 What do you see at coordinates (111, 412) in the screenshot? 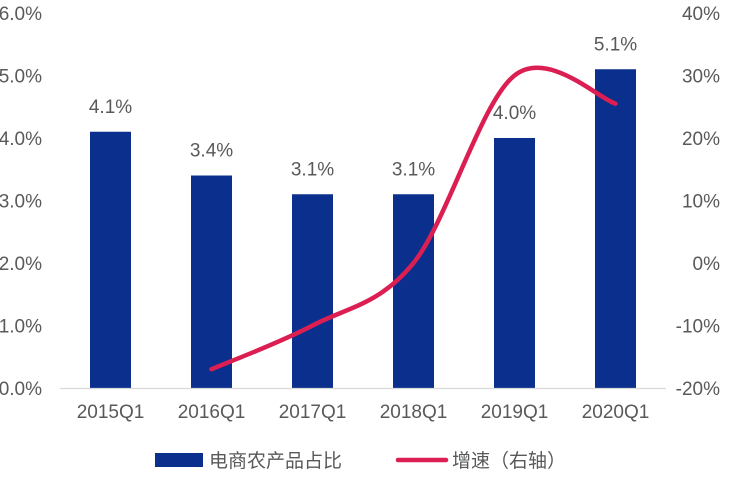
I see `x-tick-label: 2015Q1` at bounding box center [111, 412].